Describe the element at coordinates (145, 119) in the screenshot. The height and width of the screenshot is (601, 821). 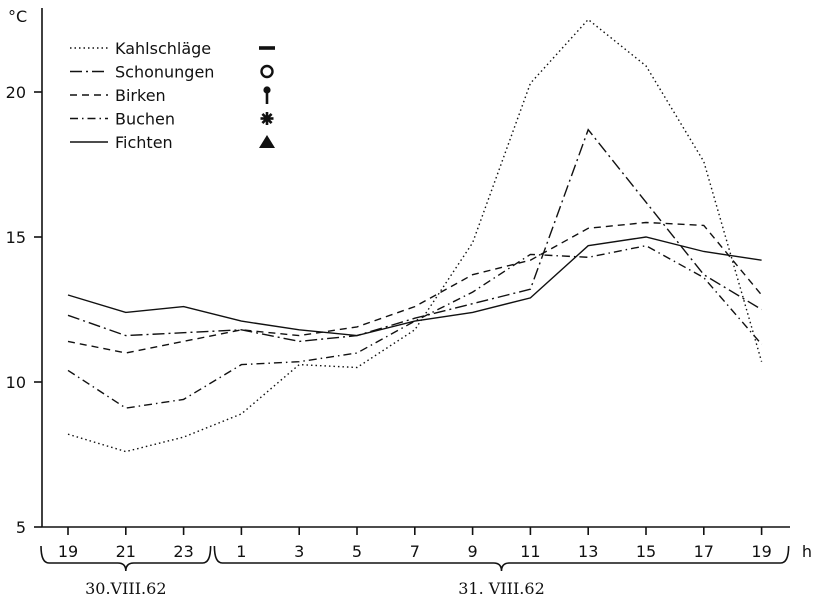
I see `legend-label: Buchen` at that location.